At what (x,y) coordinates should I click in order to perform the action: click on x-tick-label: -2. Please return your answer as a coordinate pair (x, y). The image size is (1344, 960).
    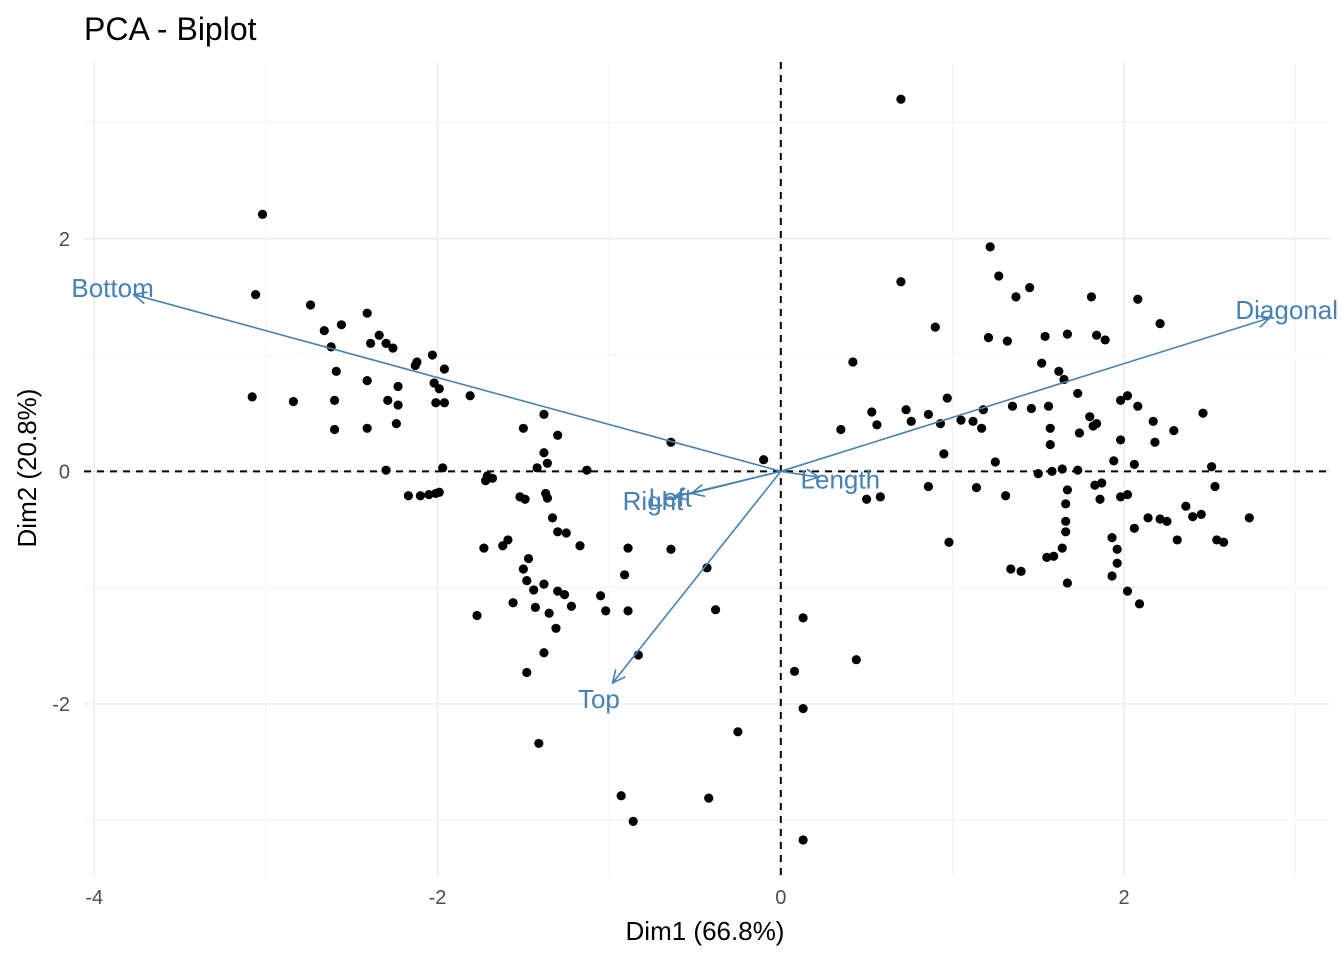
    Looking at the image, I should click on (438, 898).